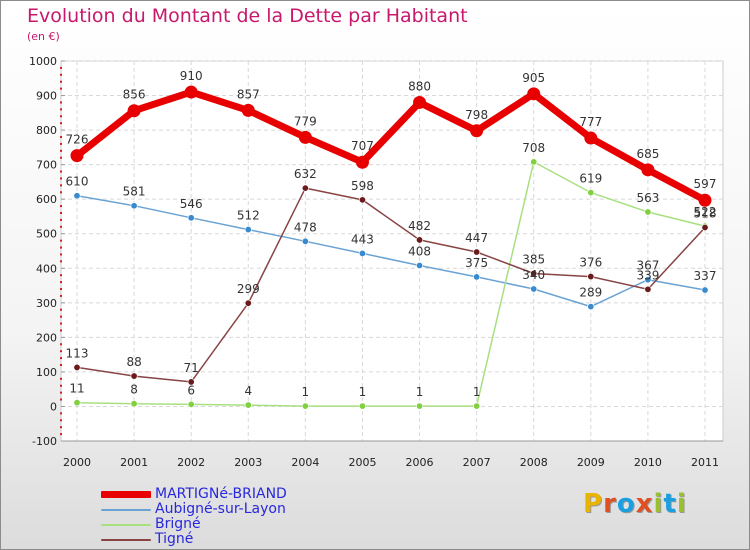 This screenshot has width=750, height=550. What do you see at coordinates (362, 186) in the screenshot?
I see `data-label: 598` at bounding box center [362, 186].